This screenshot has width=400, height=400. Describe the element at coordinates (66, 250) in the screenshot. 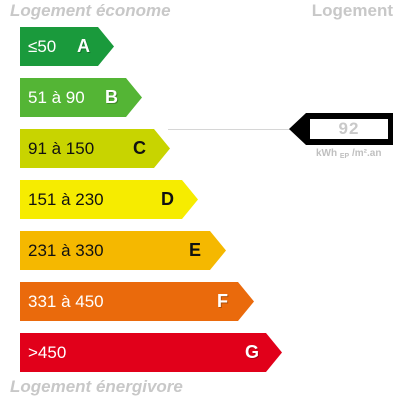

I see `energy-class-range: 231 à 330` at that location.